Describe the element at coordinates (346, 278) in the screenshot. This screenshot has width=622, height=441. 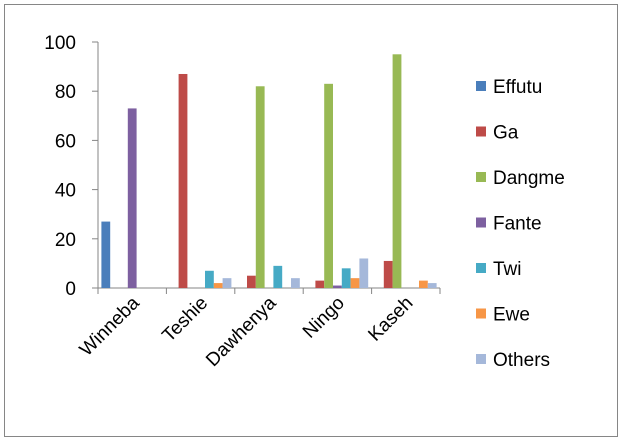
I see `bar-twi-ningo` at that location.